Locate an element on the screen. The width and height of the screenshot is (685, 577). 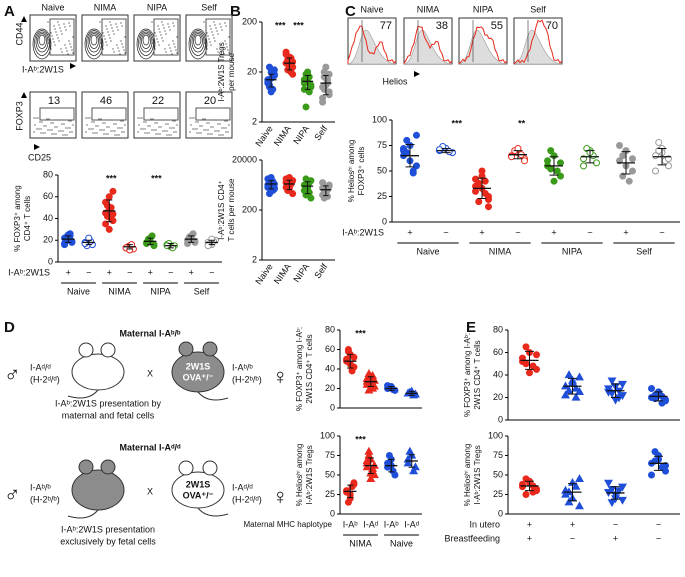
gate-percent: 70 is located at coordinates (552, 26).